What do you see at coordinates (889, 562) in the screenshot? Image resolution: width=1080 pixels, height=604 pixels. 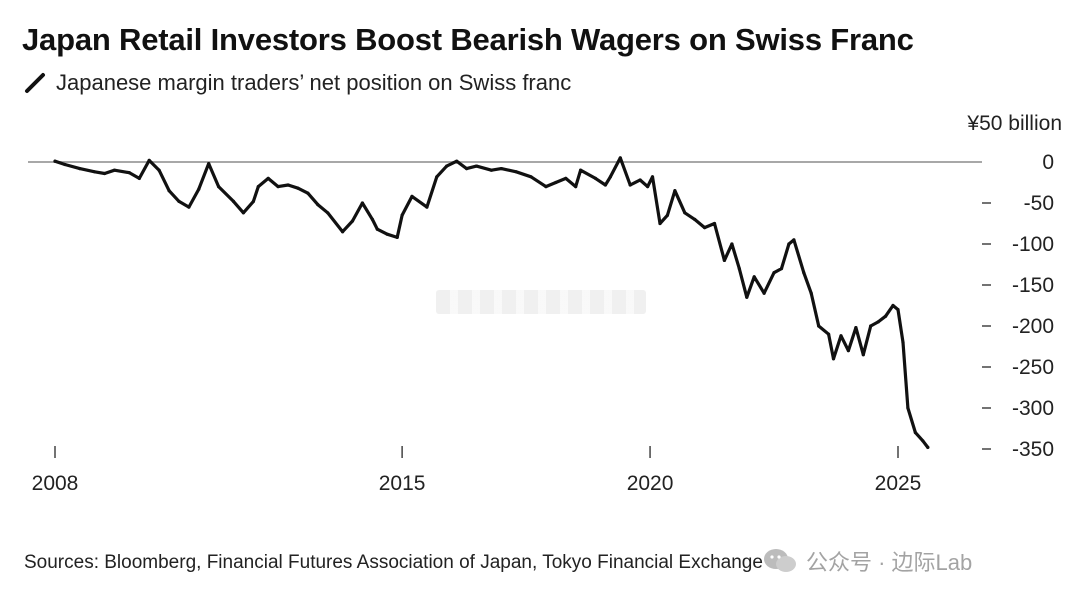 I see `watermark-text: 公众号 · 边际Lab` at bounding box center [889, 562].